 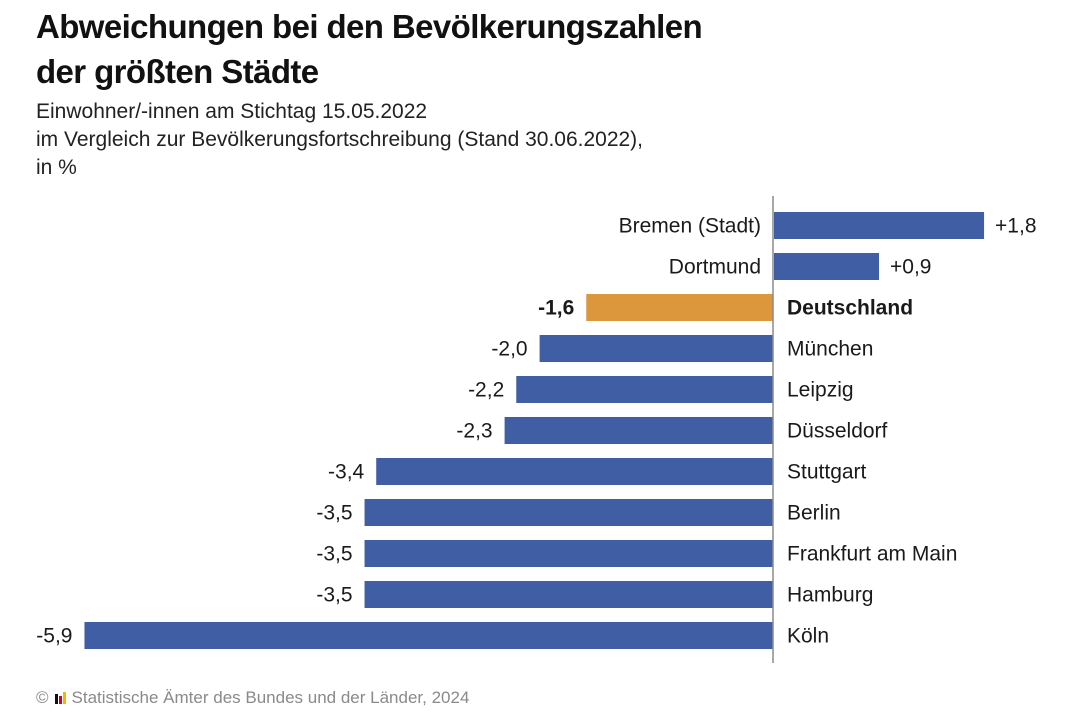 What do you see at coordinates (910, 267) in the screenshot?
I see `value-label: +0,9` at bounding box center [910, 267].